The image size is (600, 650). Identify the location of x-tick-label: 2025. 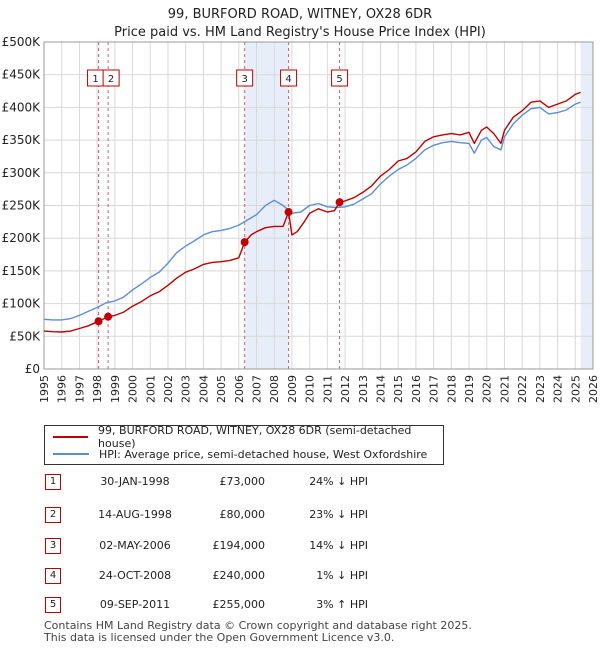
(575, 389).